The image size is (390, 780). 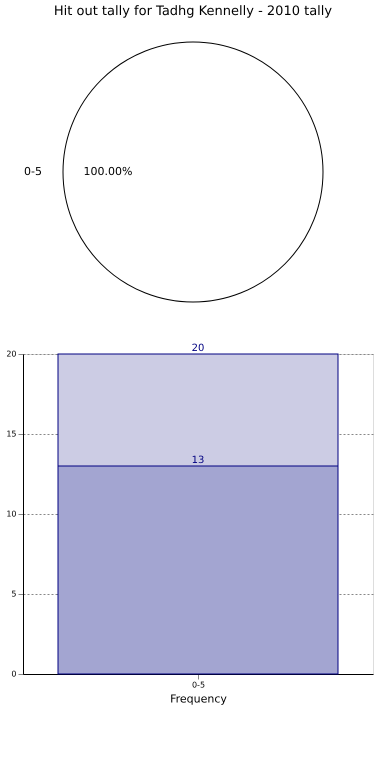 I want to click on x-axis-title: Frequency, so click(x=199, y=699).